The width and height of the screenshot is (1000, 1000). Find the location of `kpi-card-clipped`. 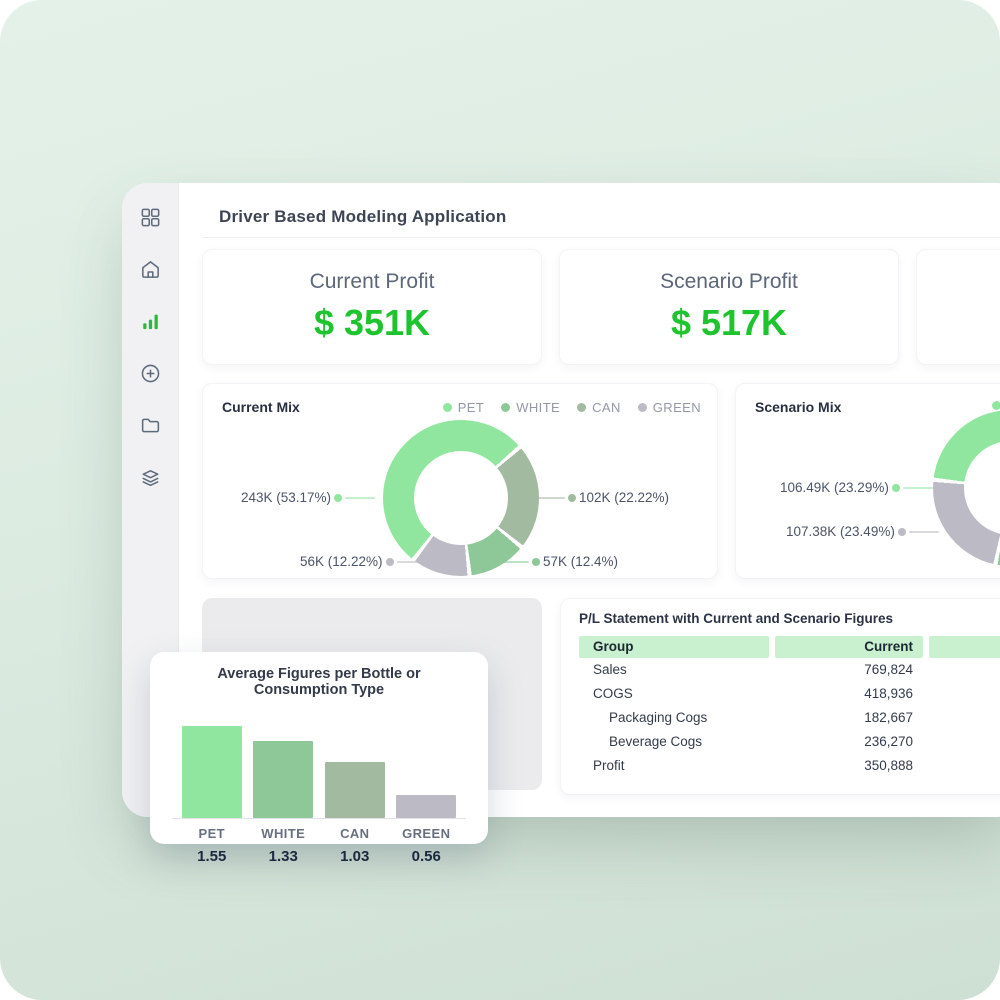

kpi-card-clipped is located at coordinates (958, 307).